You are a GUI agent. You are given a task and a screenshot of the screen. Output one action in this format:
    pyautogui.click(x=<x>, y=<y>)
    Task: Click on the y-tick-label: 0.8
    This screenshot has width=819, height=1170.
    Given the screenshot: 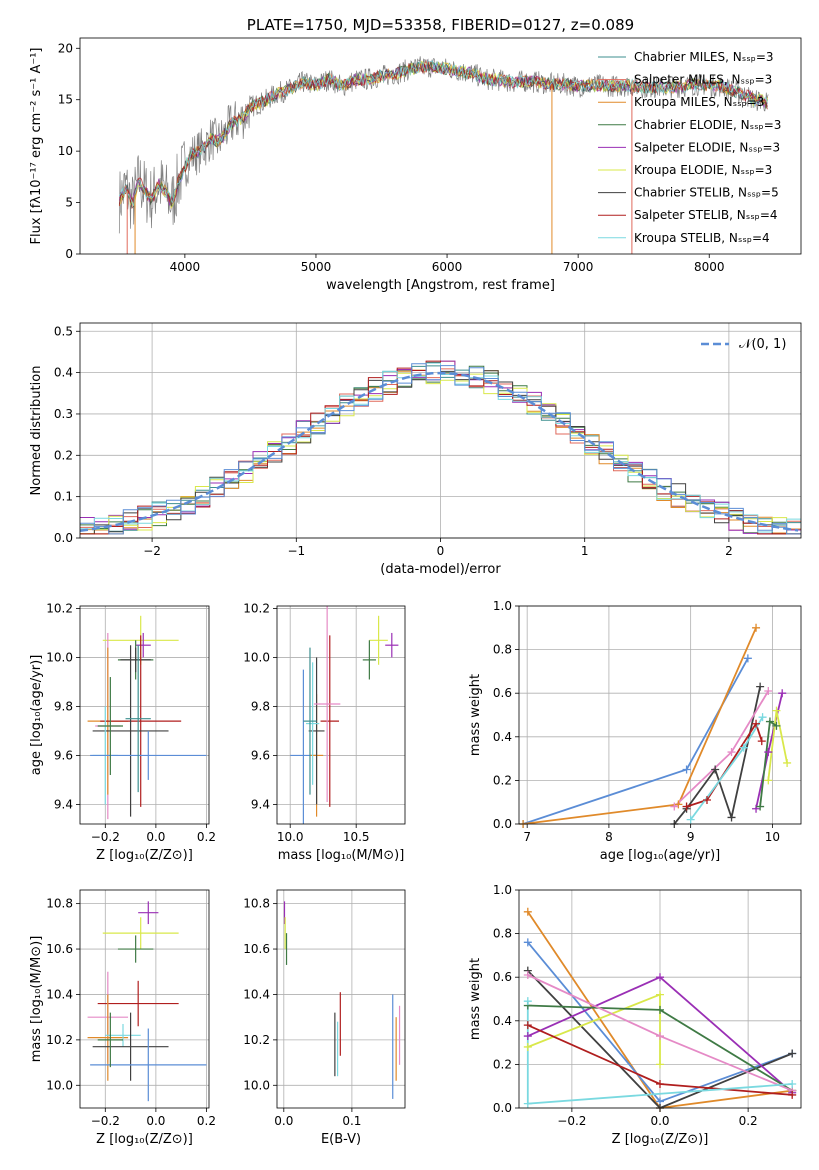 What is the action you would take?
    pyautogui.click(x=502, y=934)
    